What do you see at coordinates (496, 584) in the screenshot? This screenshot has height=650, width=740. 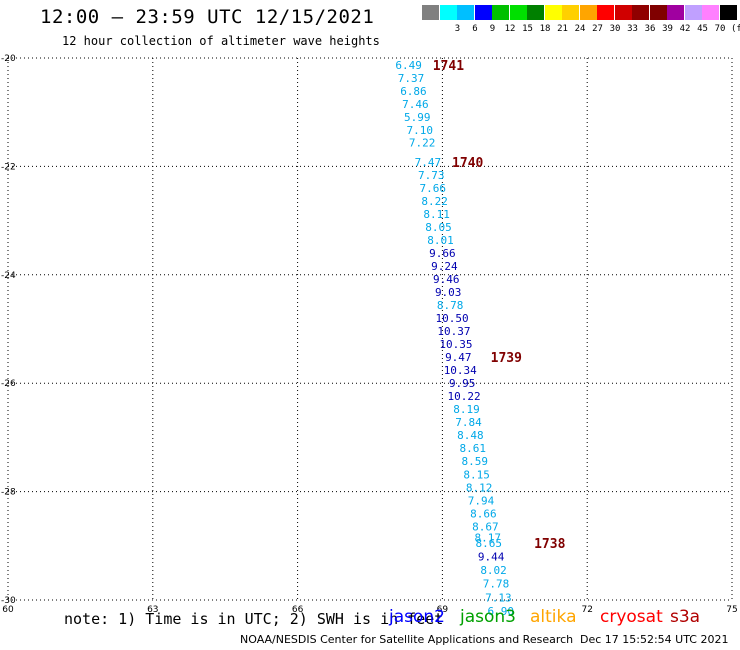 I see `swh-point: 7.78` at bounding box center [496, 584].